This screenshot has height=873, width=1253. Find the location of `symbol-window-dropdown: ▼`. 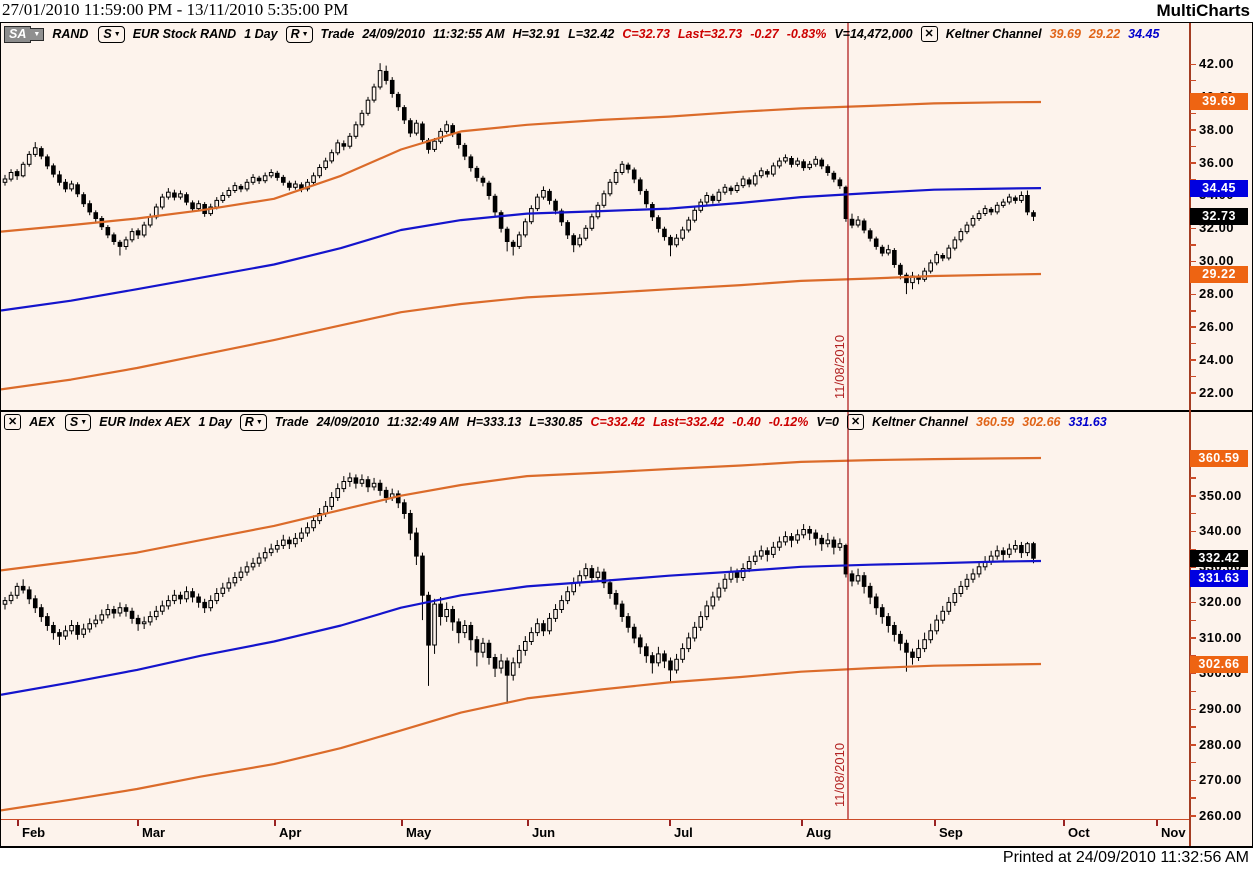

symbol-window-dropdown: ▼ is located at coordinates (37, 34).